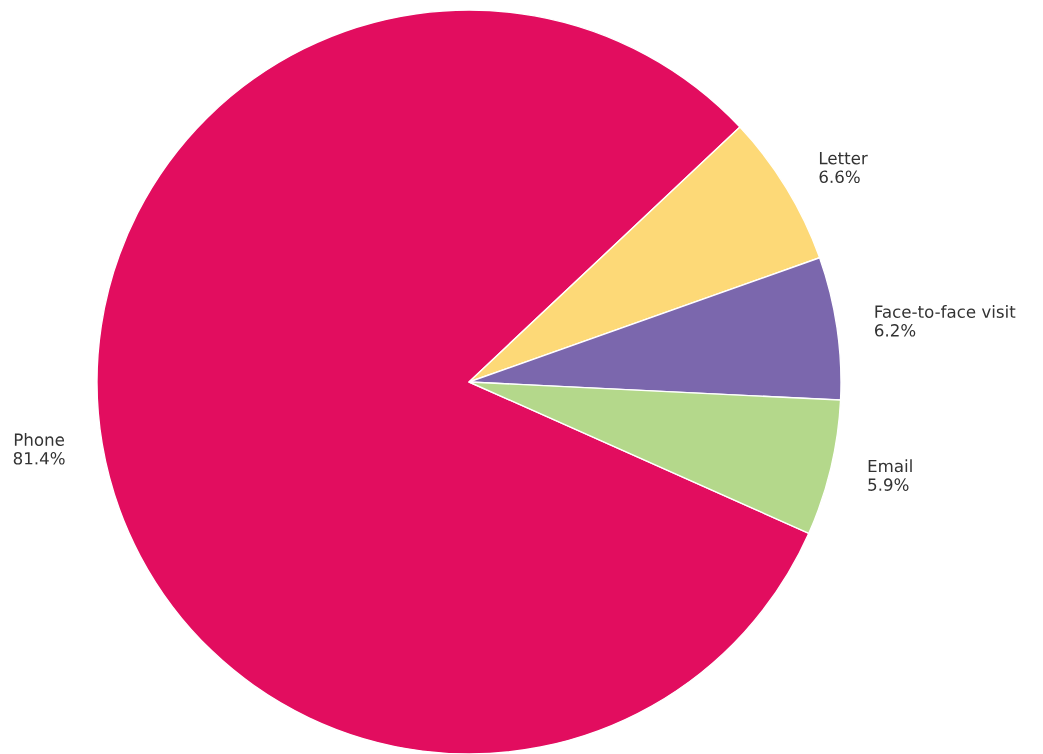  I want to click on slice-label: Letter, so click(843, 158).